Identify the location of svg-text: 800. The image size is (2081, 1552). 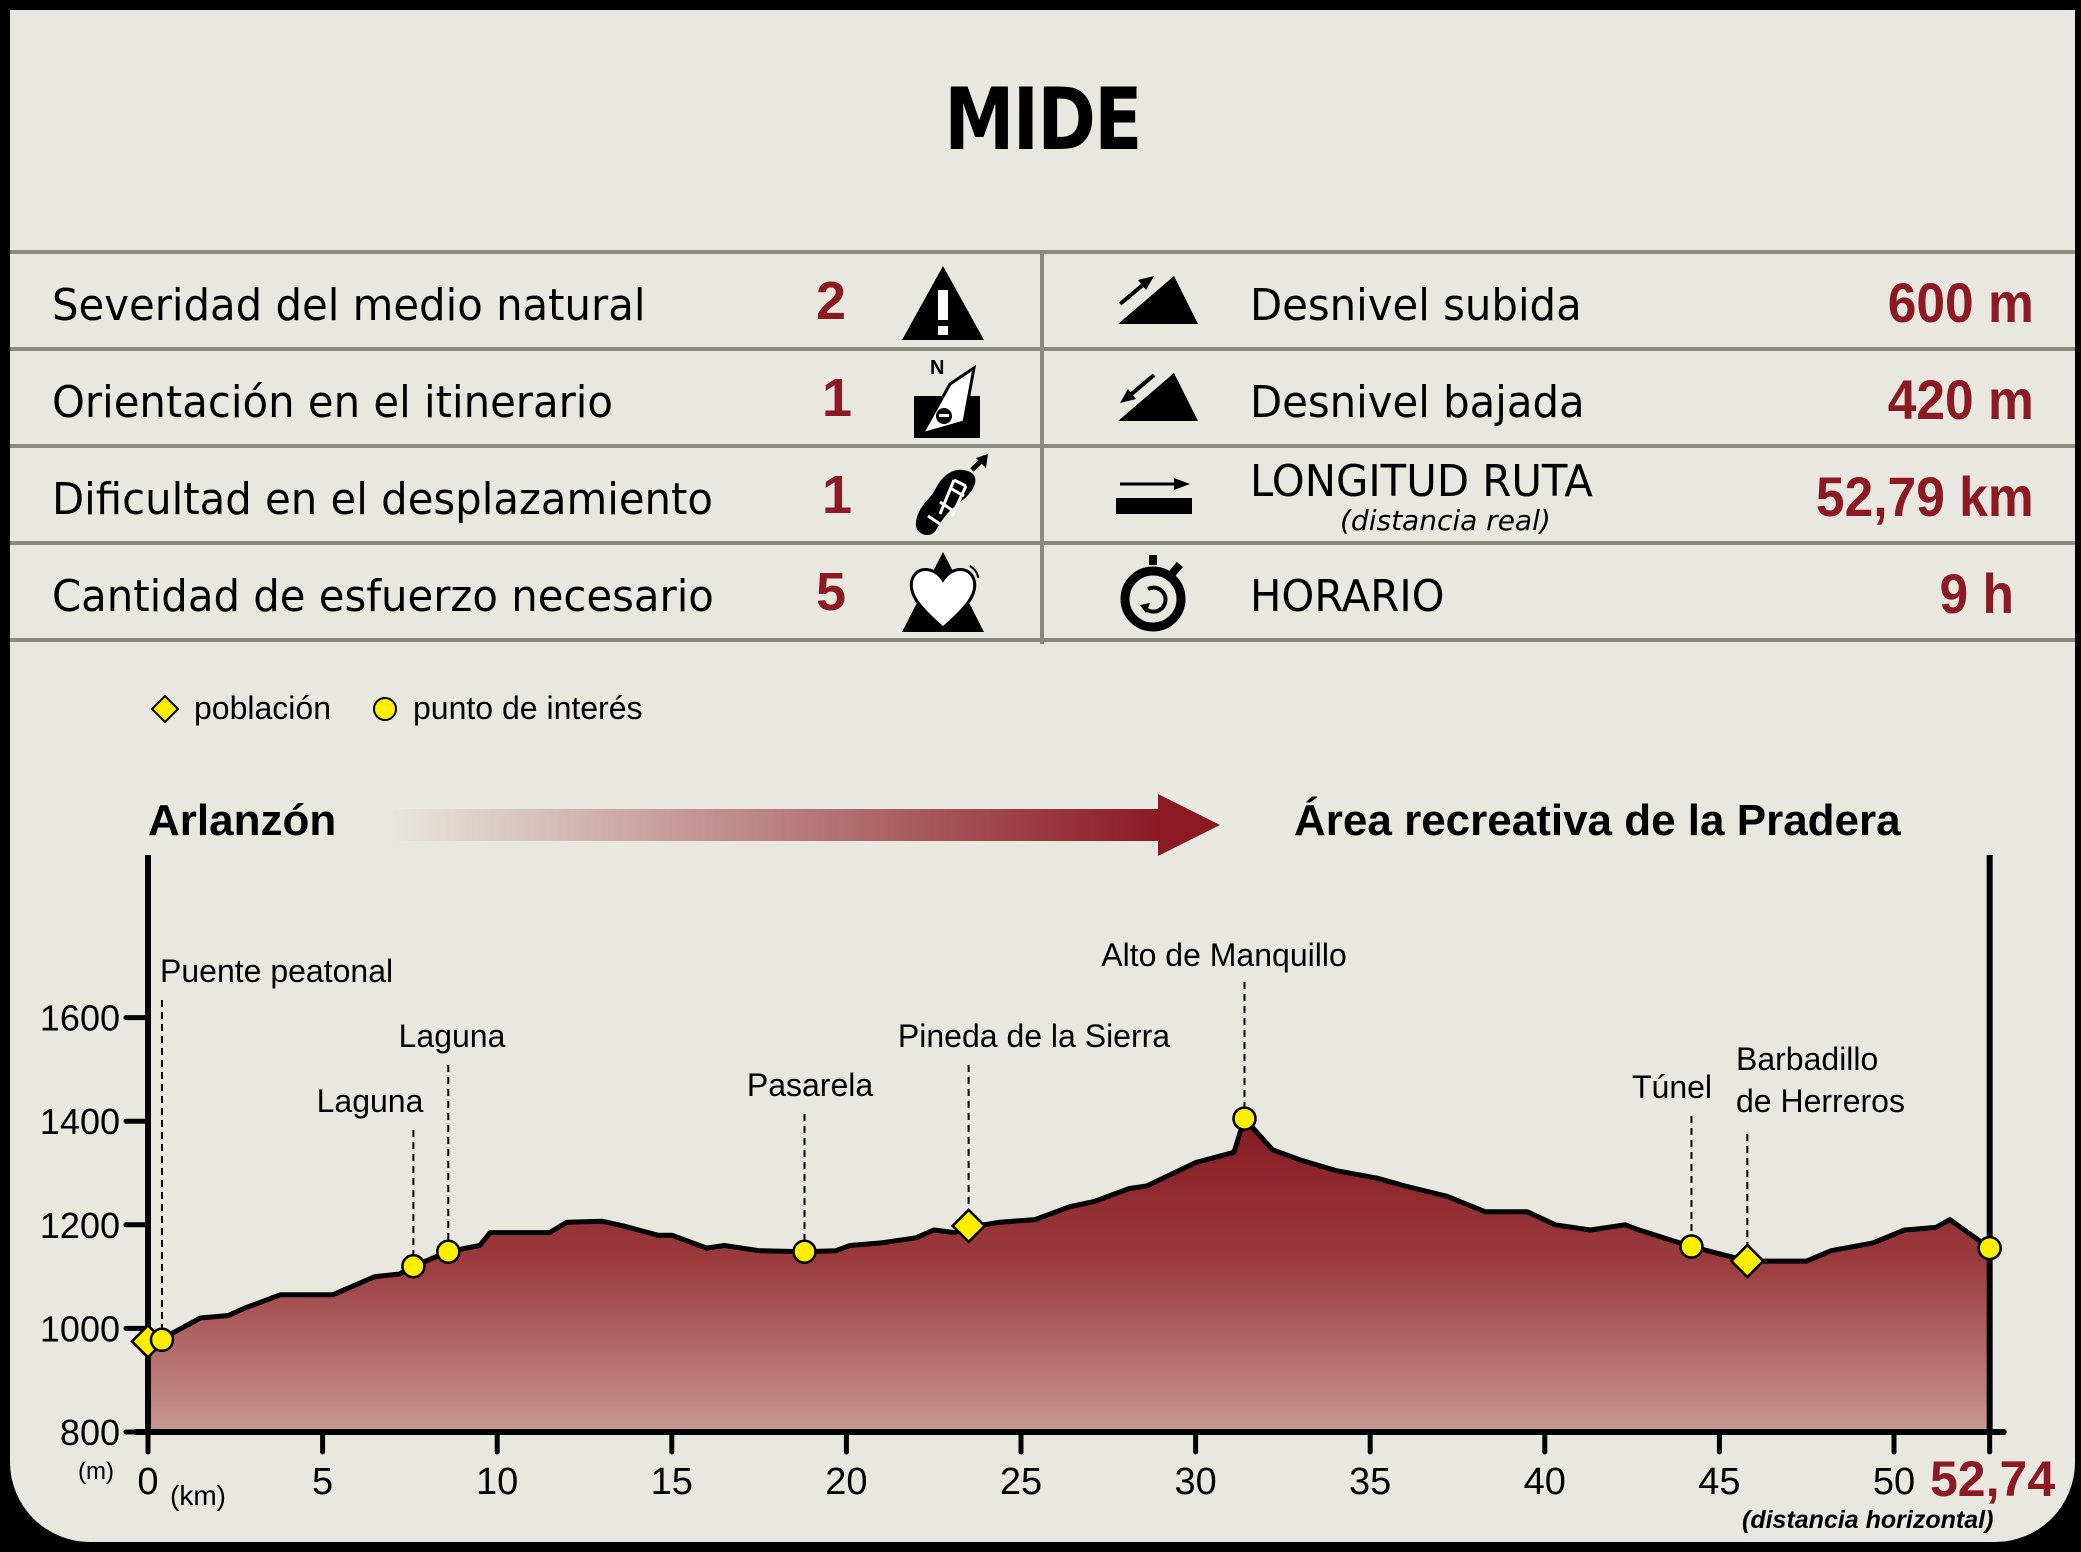
(90, 1432).